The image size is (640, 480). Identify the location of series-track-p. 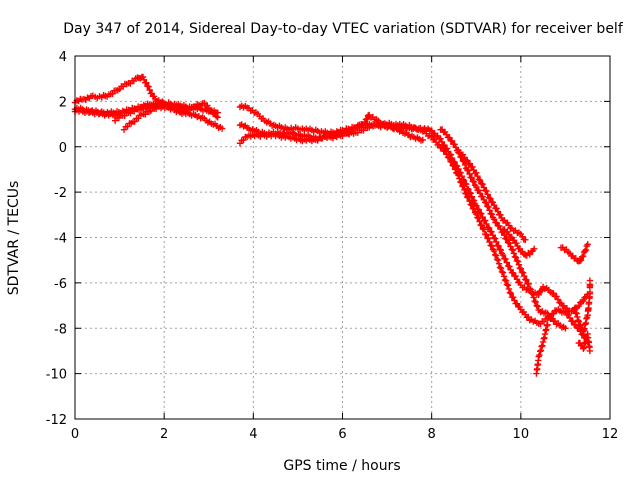
(582, 306).